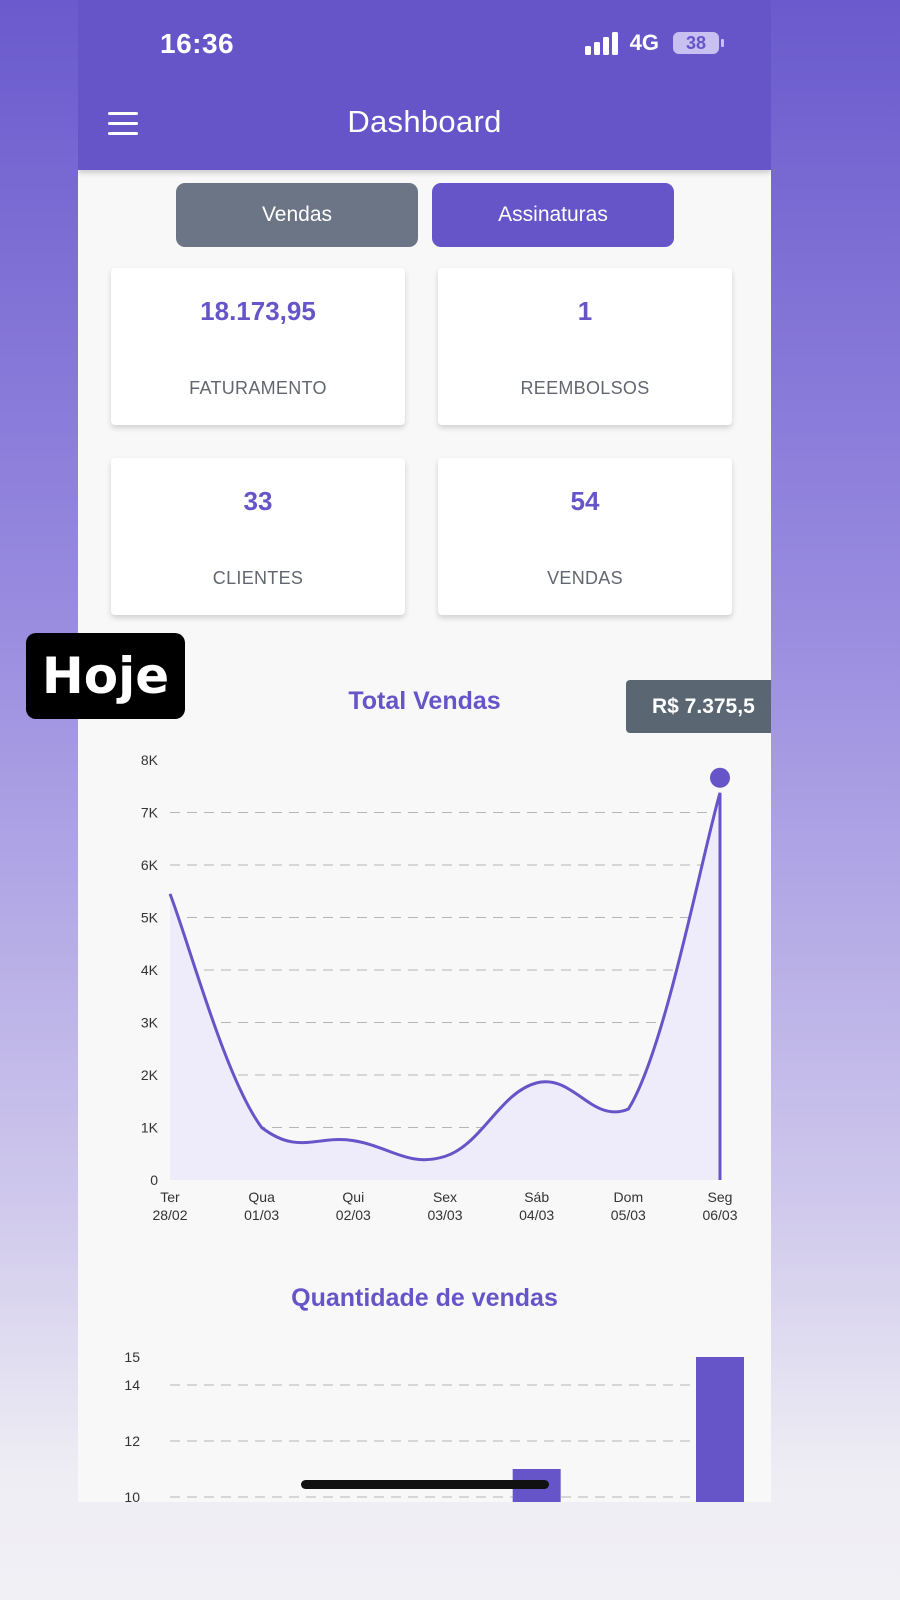 The image size is (900, 1600). I want to click on signal-icon, so click(601, 43).